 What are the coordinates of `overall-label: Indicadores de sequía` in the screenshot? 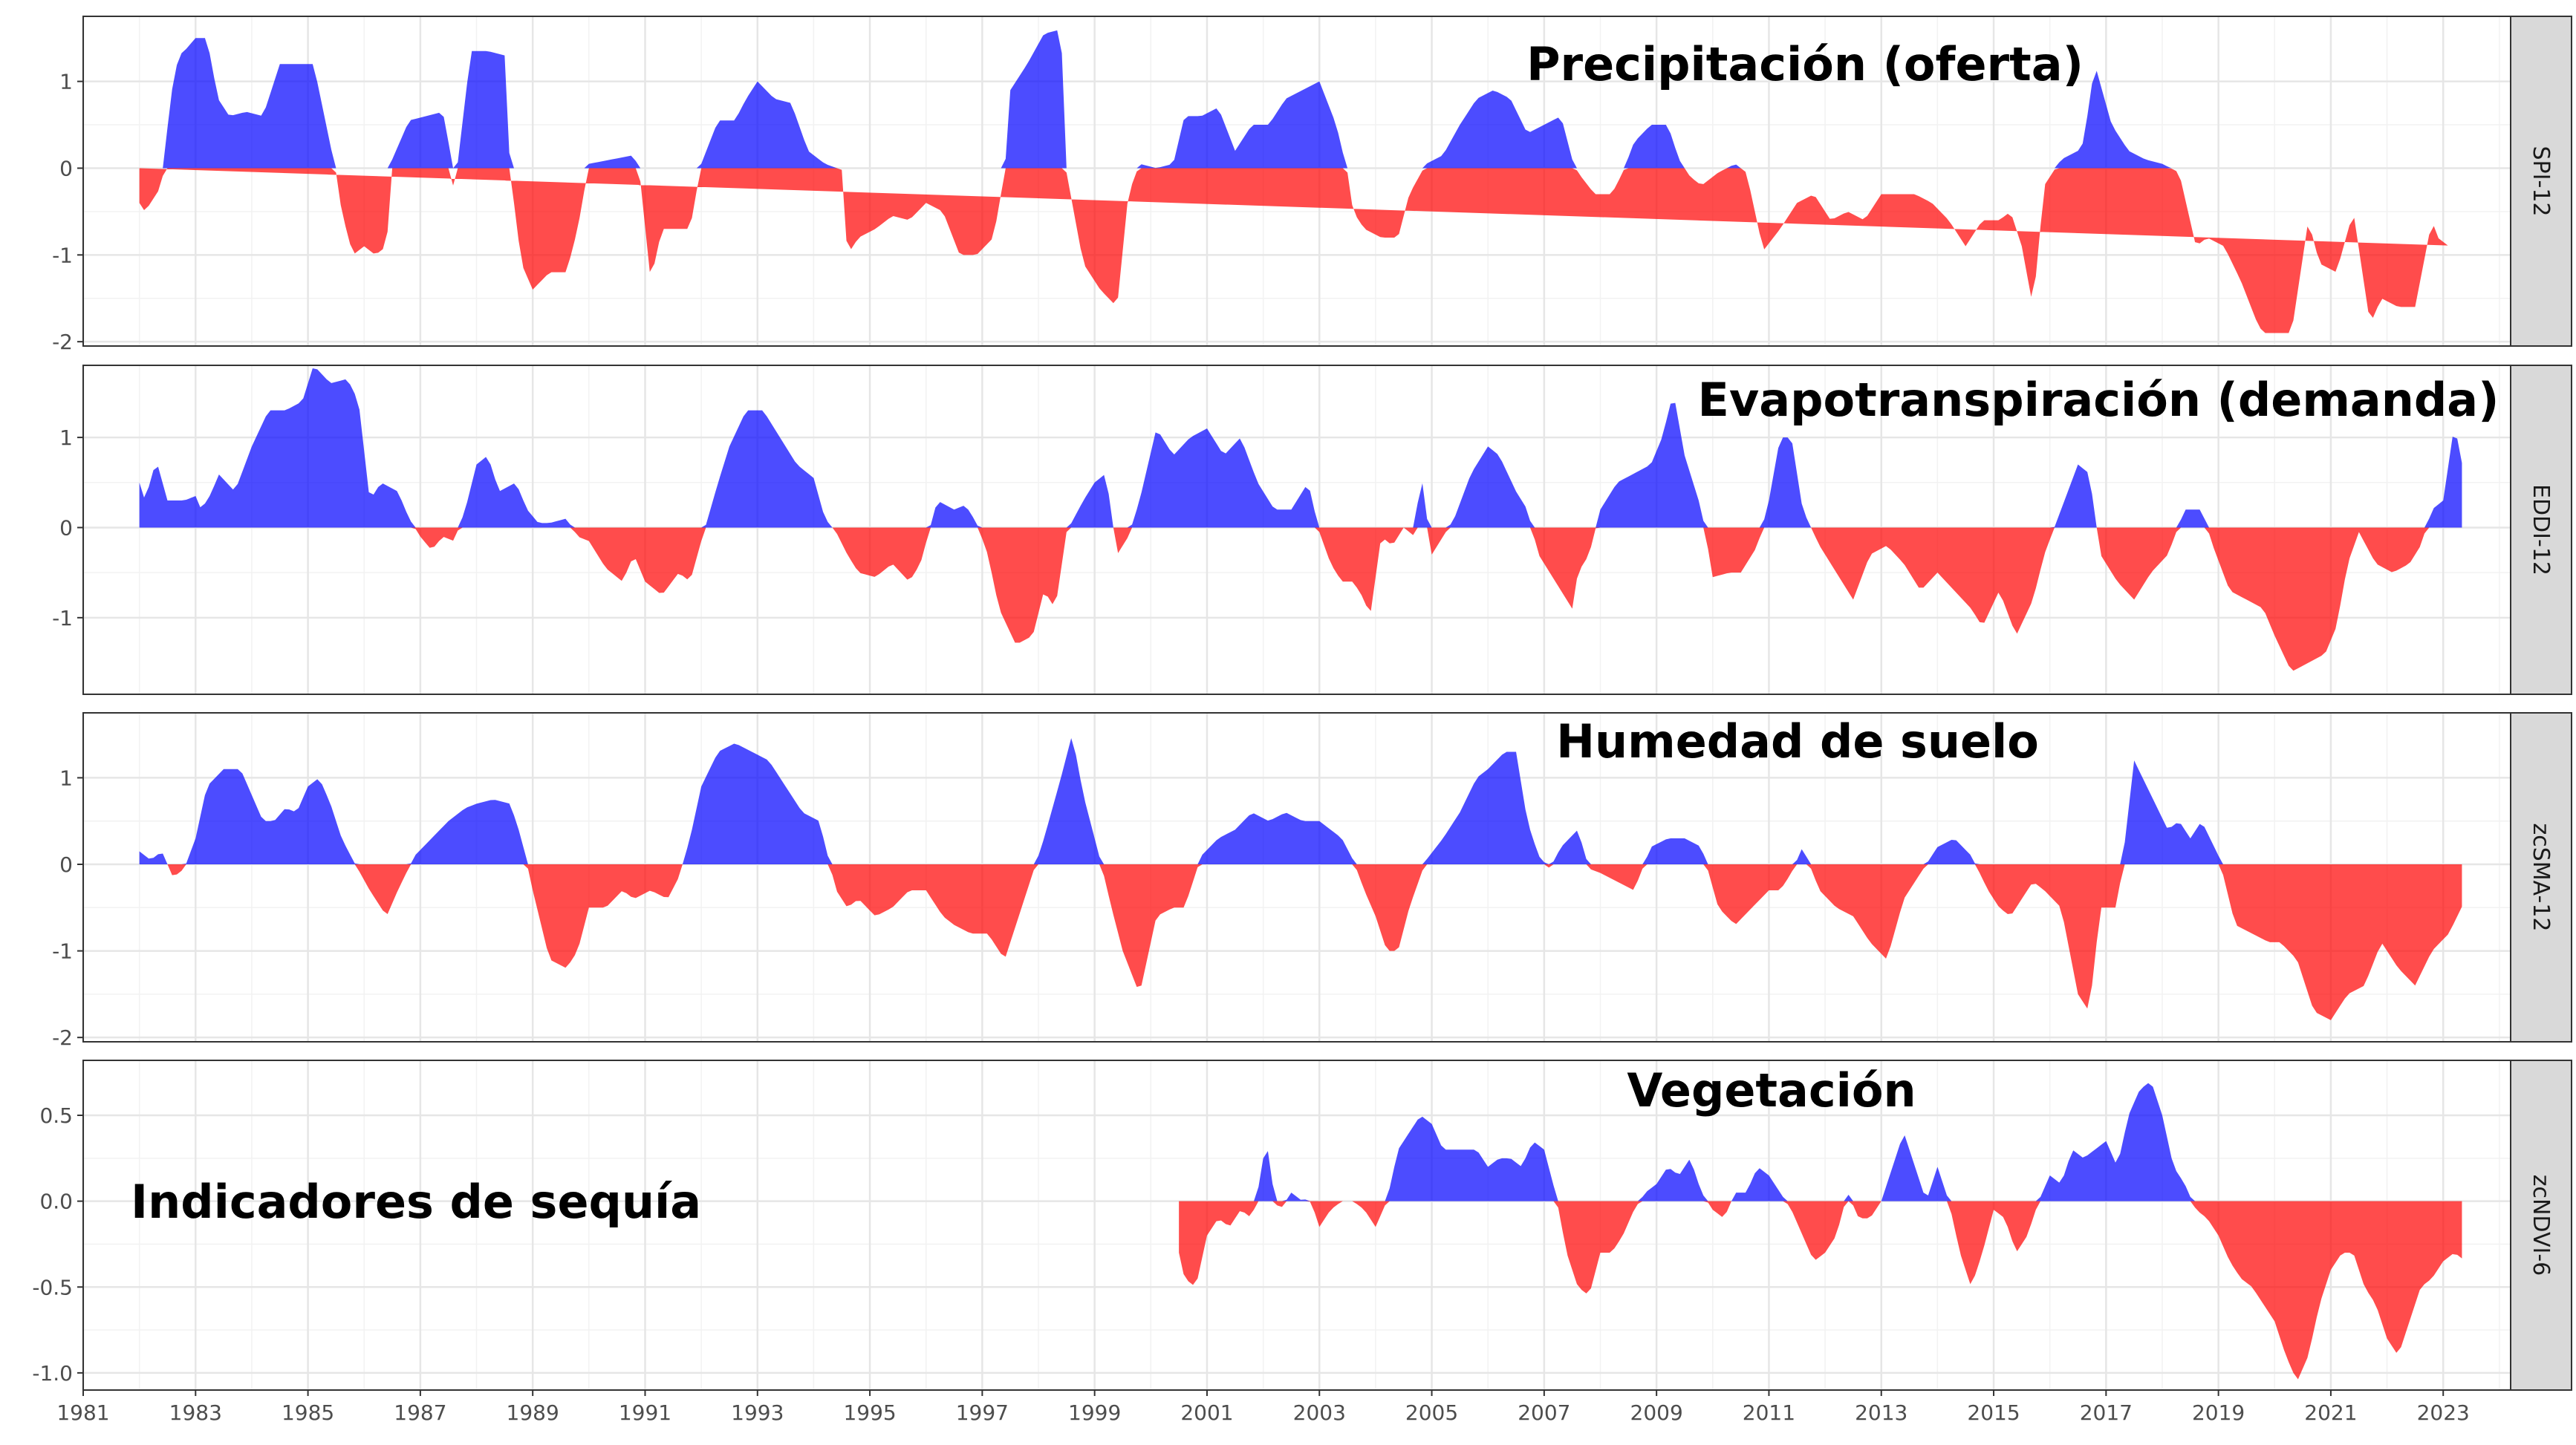 It's located at (416, 1202).